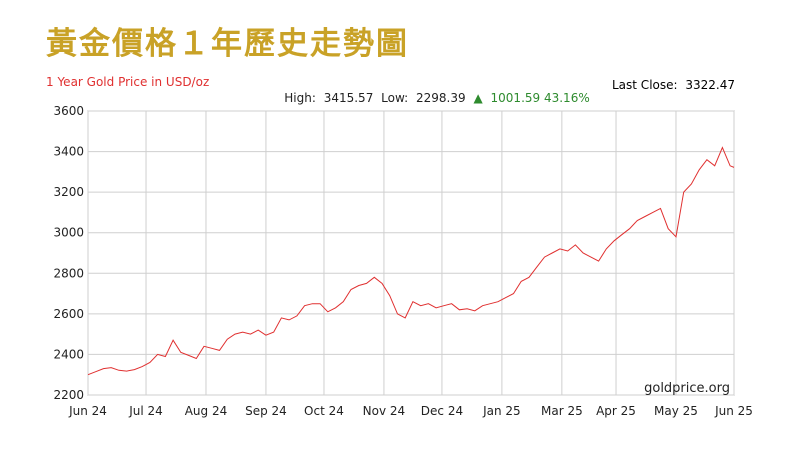  Describe the element at coordinates (68, 354) in the screenshot. I see `y-tick-label: 2400` at that location.